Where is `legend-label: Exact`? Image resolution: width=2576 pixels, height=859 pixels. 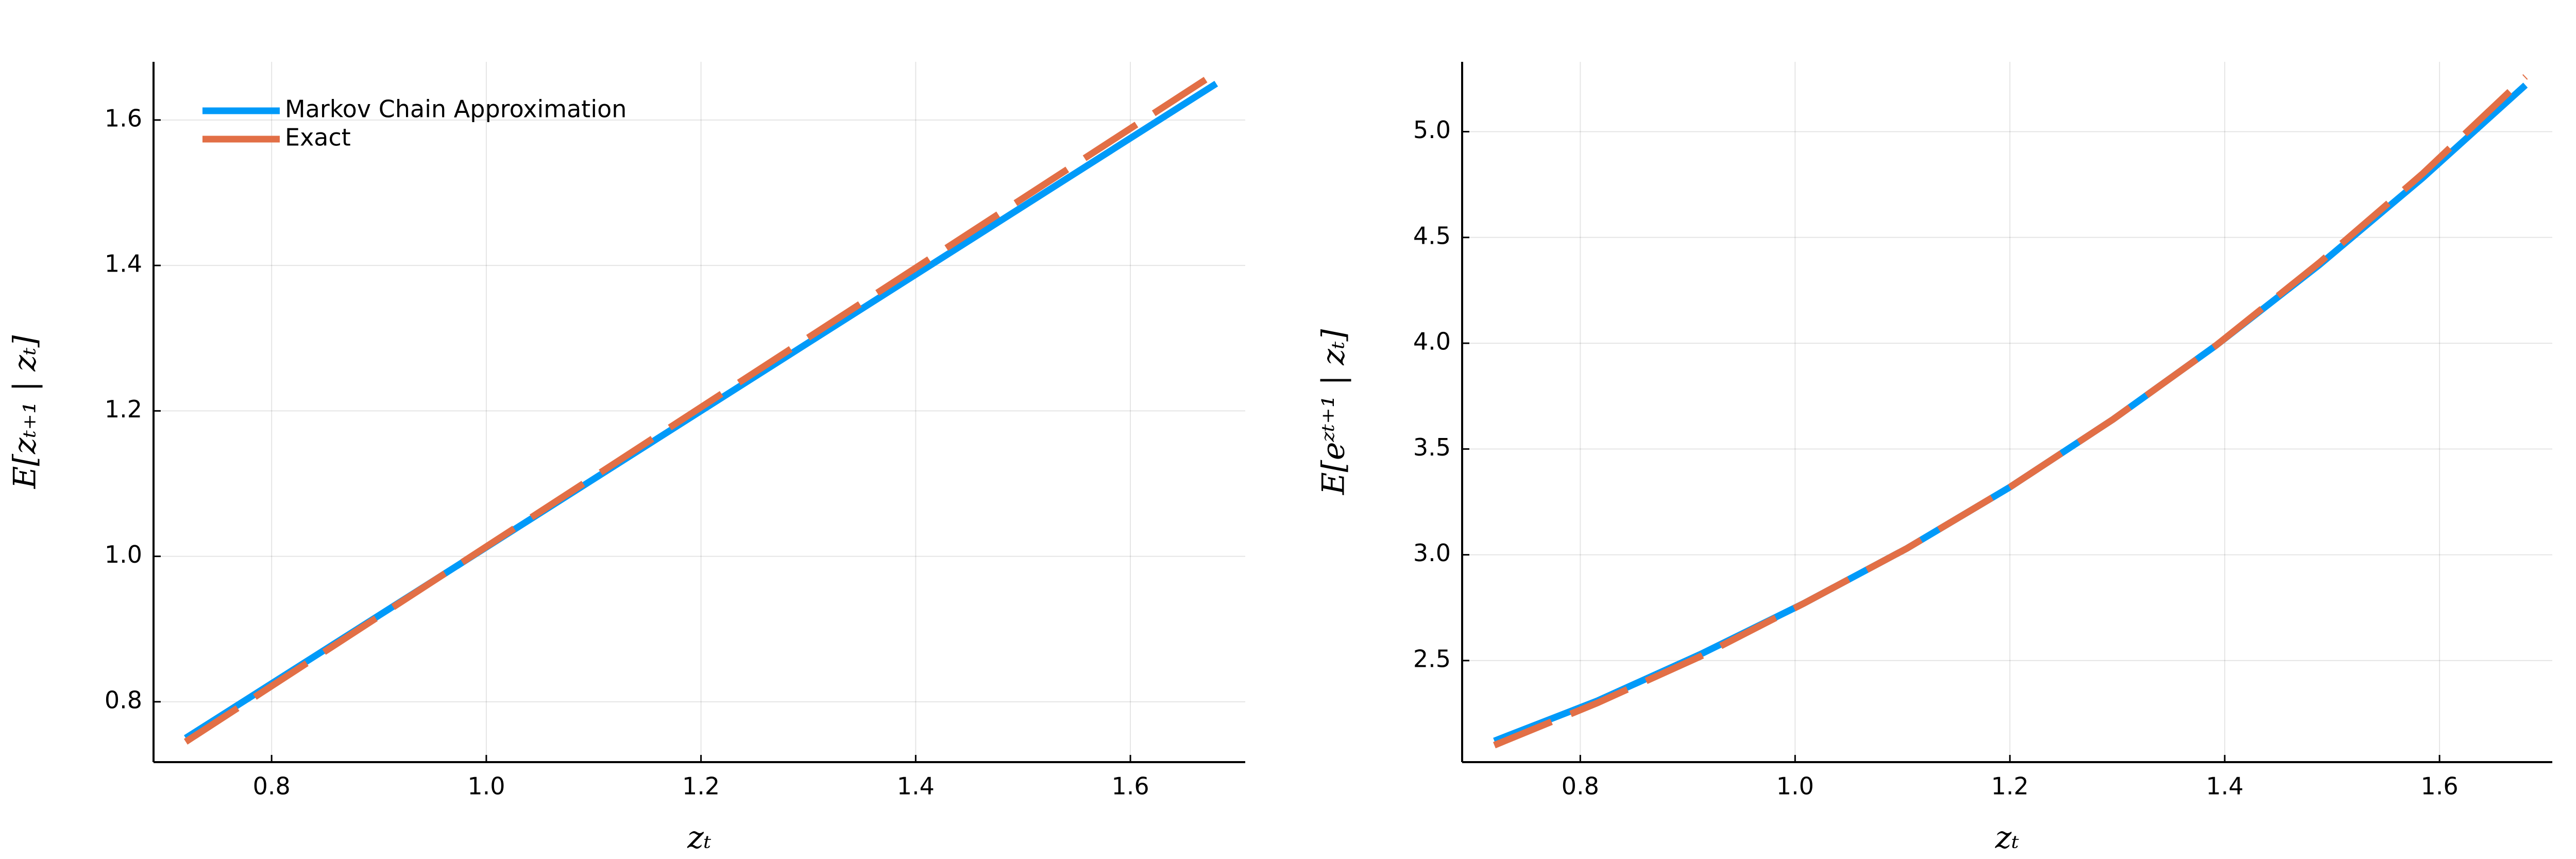 legend-label: Exact is located at coordinates (318, 137).